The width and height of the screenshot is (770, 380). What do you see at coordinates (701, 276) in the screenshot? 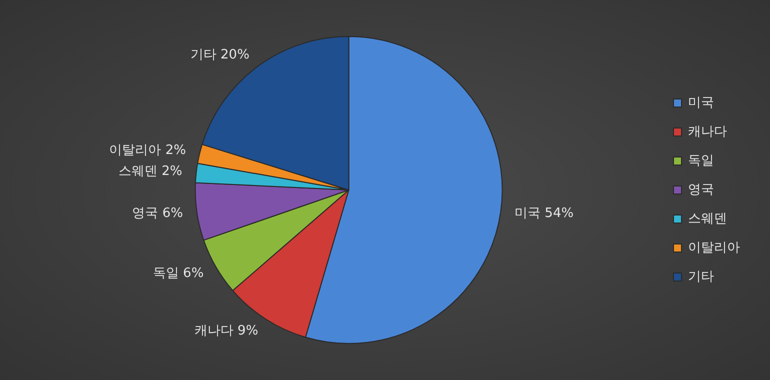
I see `legend-label: 기타` at bounding box center [701, 276].